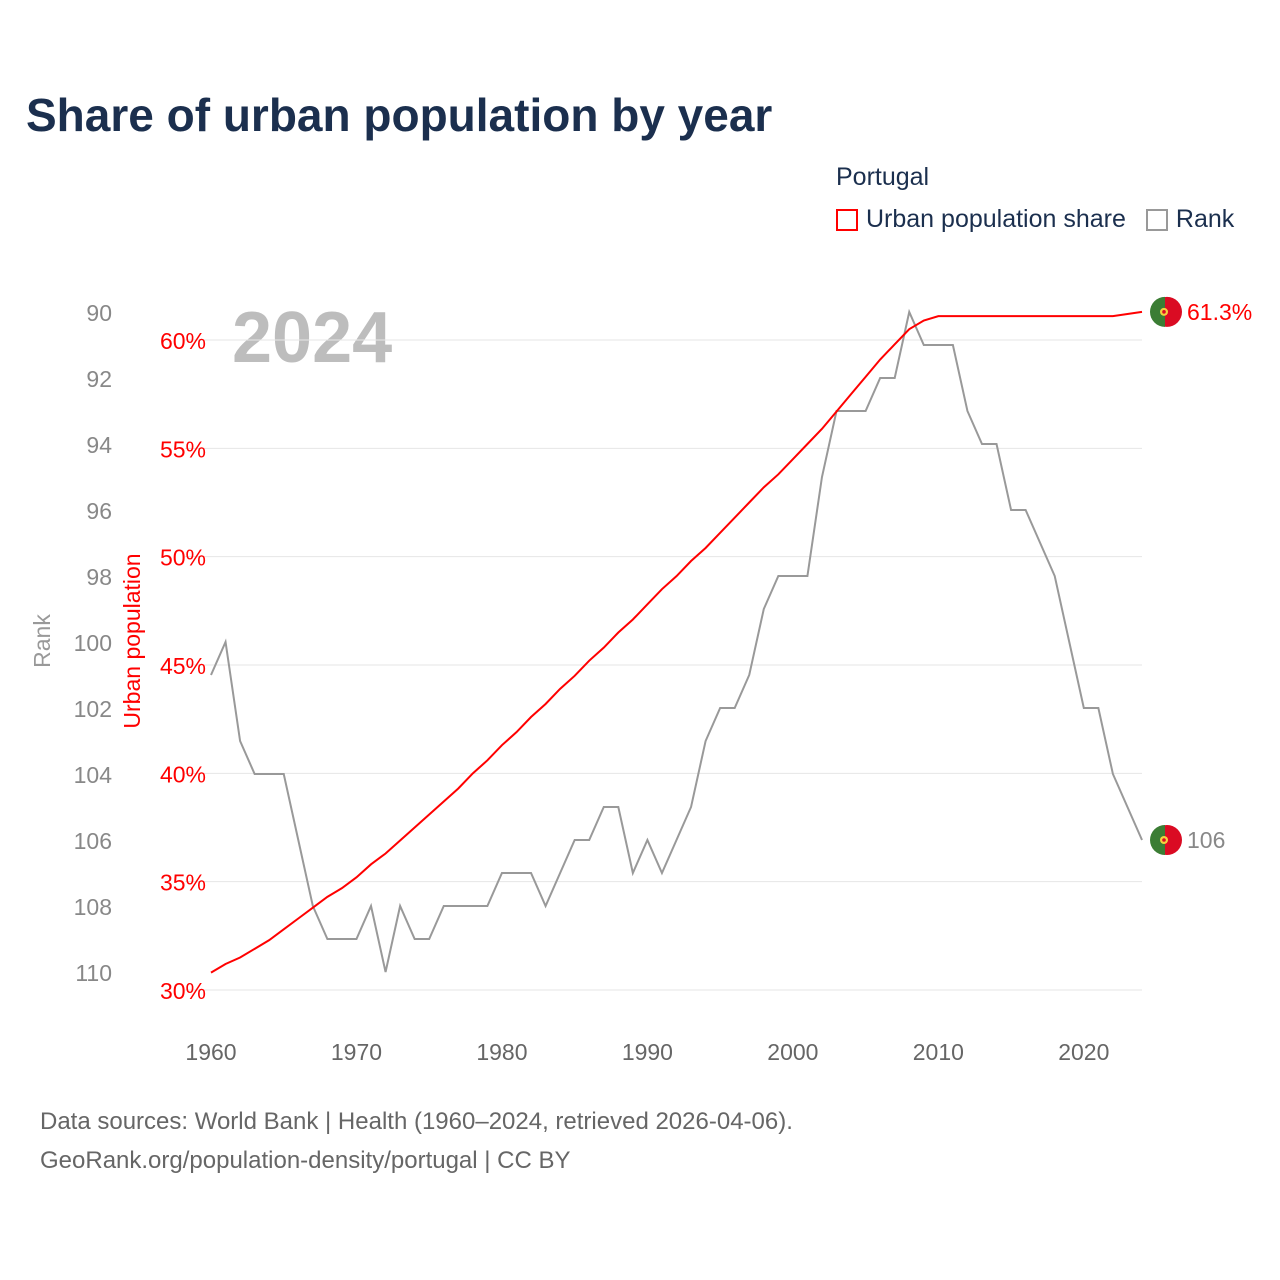 This screenshot has width=1280, height=1280. I want to click on rank-axis-tick: 110, so click(93, 973).